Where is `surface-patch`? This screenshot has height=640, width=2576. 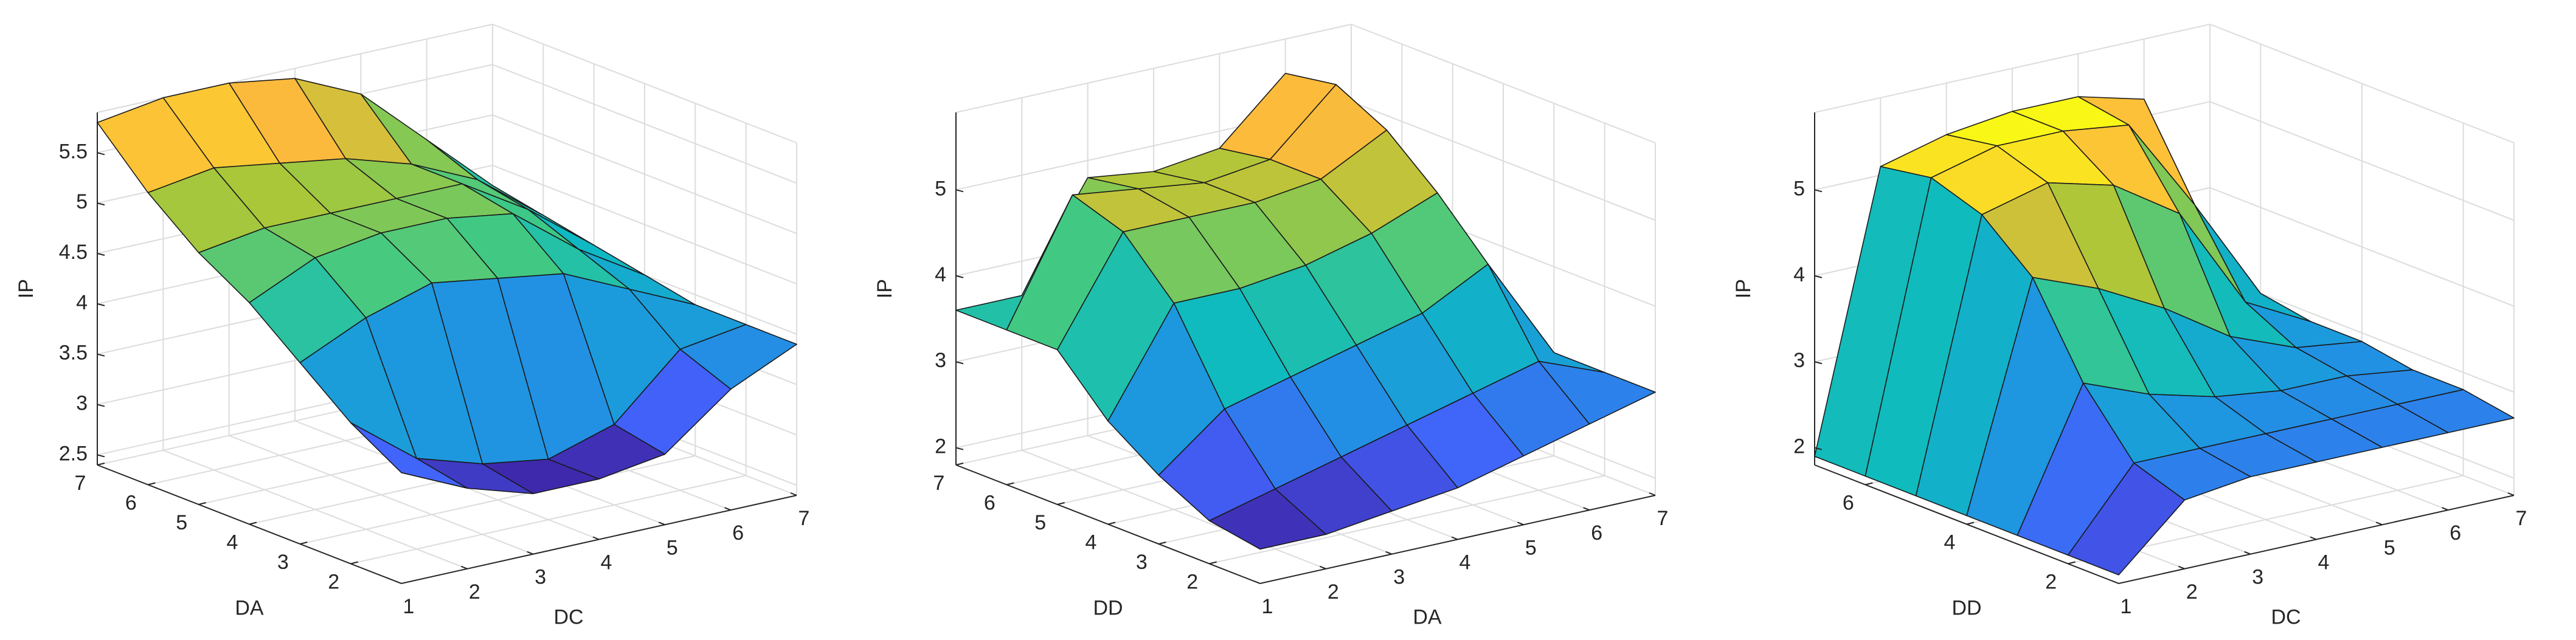 surface-patch is located at coordinates (1267, 519).